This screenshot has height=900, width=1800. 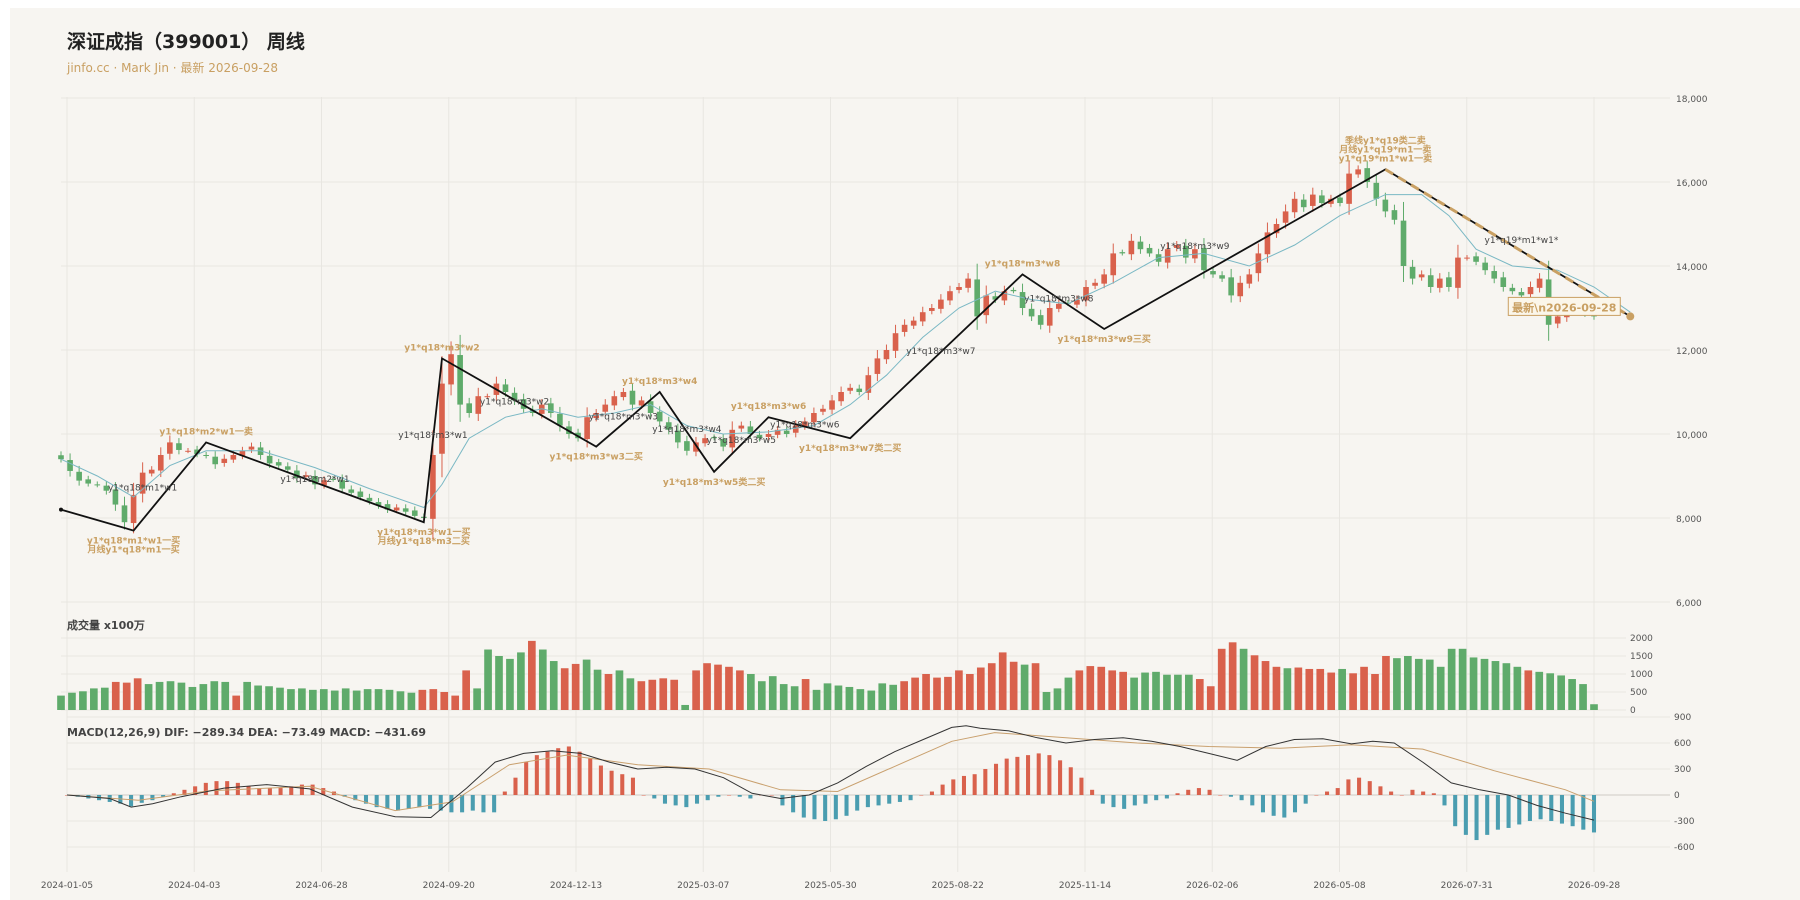 What do you see at coordinates (1594, 886) in the screenshot?
I see `x-tick-label: 2026-09-28` at bounding box center [1594, 886].